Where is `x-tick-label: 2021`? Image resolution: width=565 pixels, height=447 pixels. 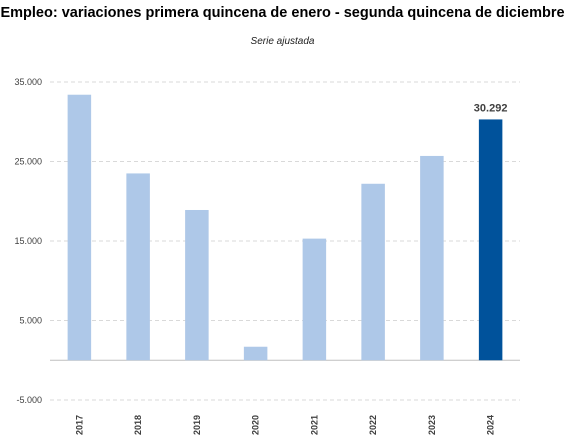 x-tick-label: 2021 is located at coordinates (314, 425).